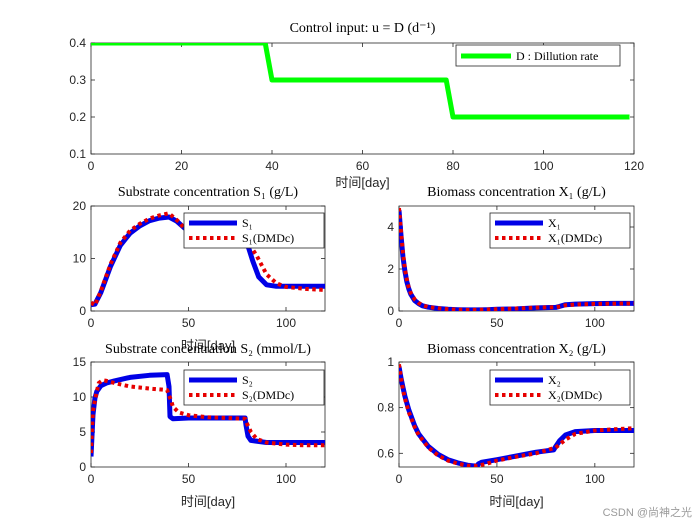  Describe the element at coordinates (77, 80) in the screenshot. I see `y-tick-label: 0.3` at that location.